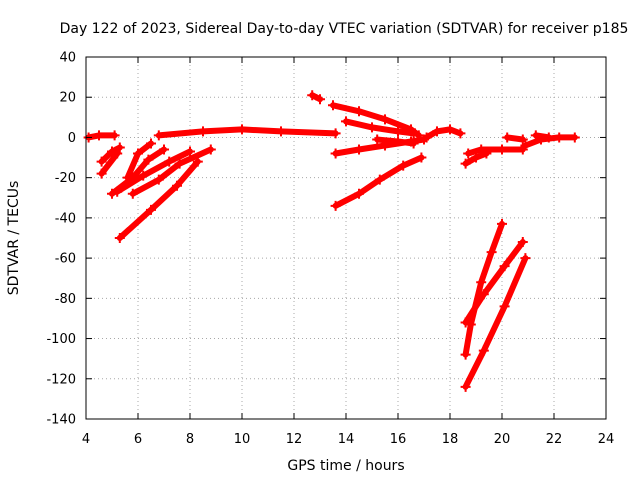 The width and height of the screenshot is (640, 480). What do you see at coordinates (14, 238) in the screenshot?
I see `y-axis-label: SDTVAR / TECUs` at bounding box center [14, 238].